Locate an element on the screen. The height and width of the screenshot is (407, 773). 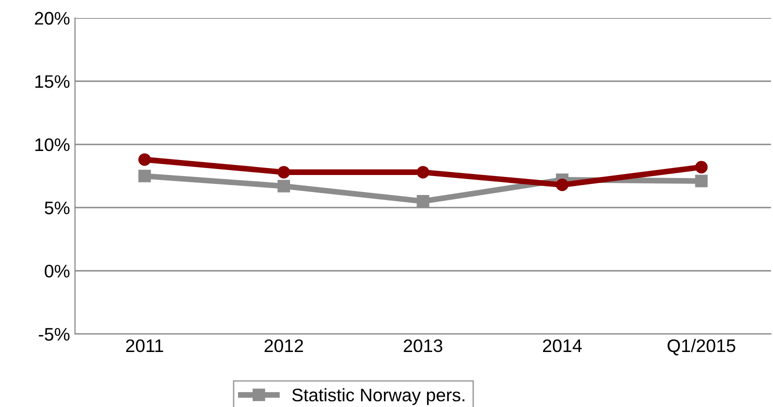
y-tick-label: 5% is located at coordinates (57, 208).